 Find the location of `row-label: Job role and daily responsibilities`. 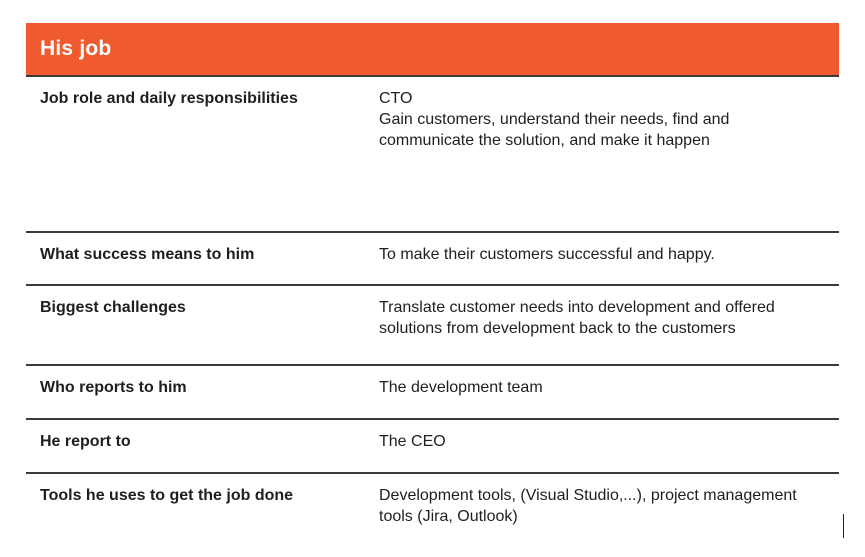

row-label: Job role and daily responsibilities is located at coordinates (169, 98).